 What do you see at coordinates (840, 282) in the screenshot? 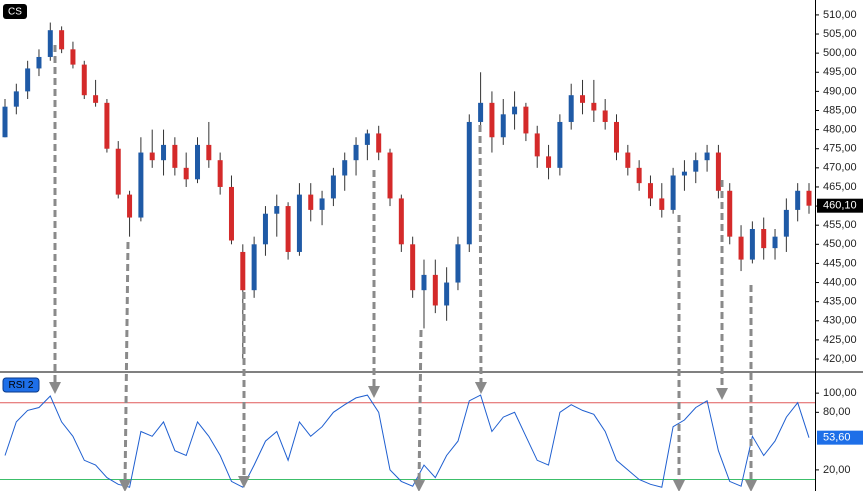
I see `y-tick-label: 440,00` at bounding box center [840, 282].